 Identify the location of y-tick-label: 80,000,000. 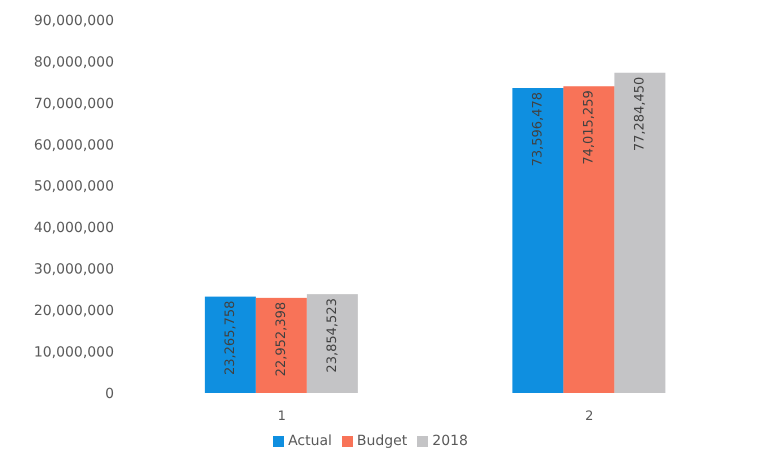
(74, 62).